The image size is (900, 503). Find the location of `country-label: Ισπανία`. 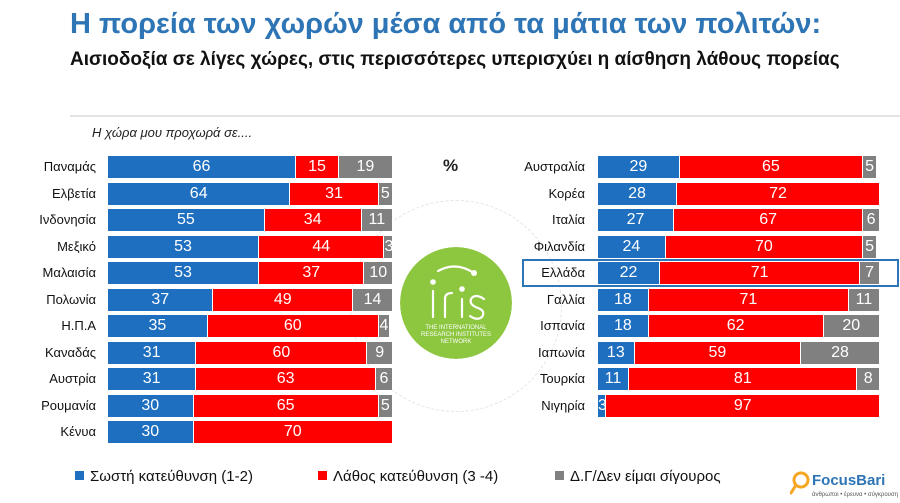

country-label: Ισπανία is located at coordinates (562, 325).